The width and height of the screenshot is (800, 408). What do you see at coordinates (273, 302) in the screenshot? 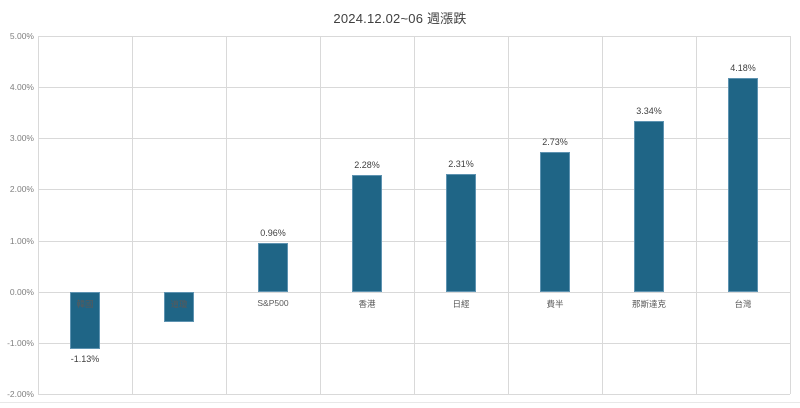
I see `category-label: S&P500` at bounding box center [273, 302].